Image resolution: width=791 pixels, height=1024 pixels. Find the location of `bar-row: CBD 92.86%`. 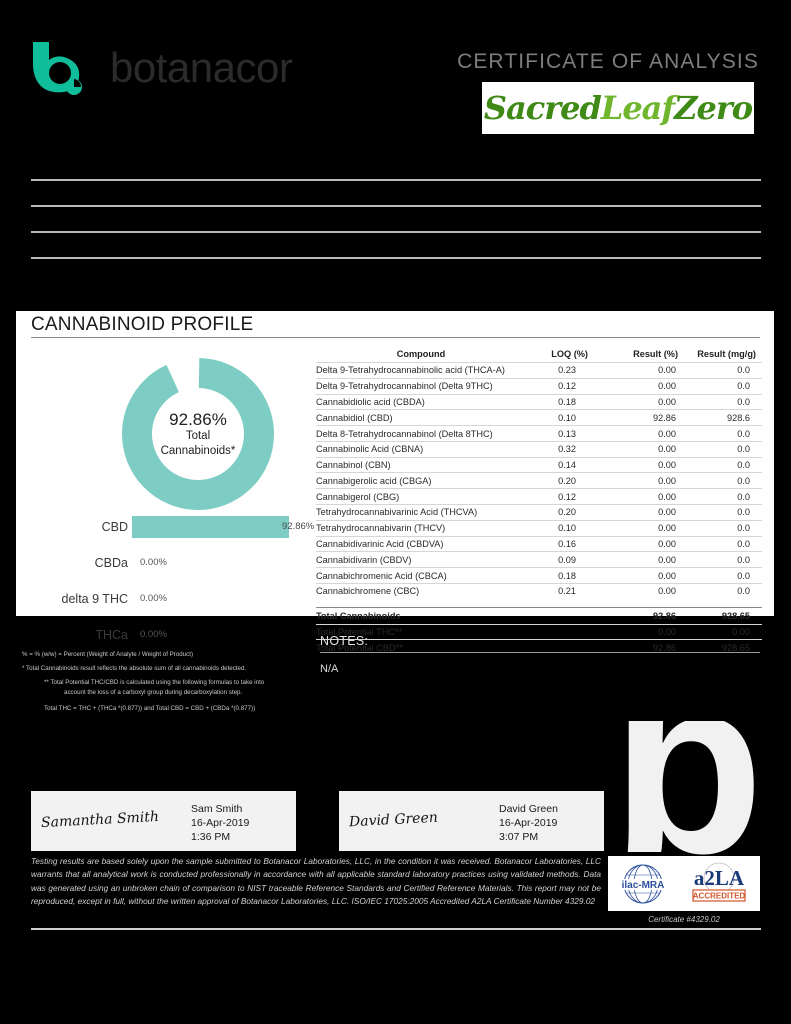

bar-row: CBD 92.86% is located at coordinates (170, 534).